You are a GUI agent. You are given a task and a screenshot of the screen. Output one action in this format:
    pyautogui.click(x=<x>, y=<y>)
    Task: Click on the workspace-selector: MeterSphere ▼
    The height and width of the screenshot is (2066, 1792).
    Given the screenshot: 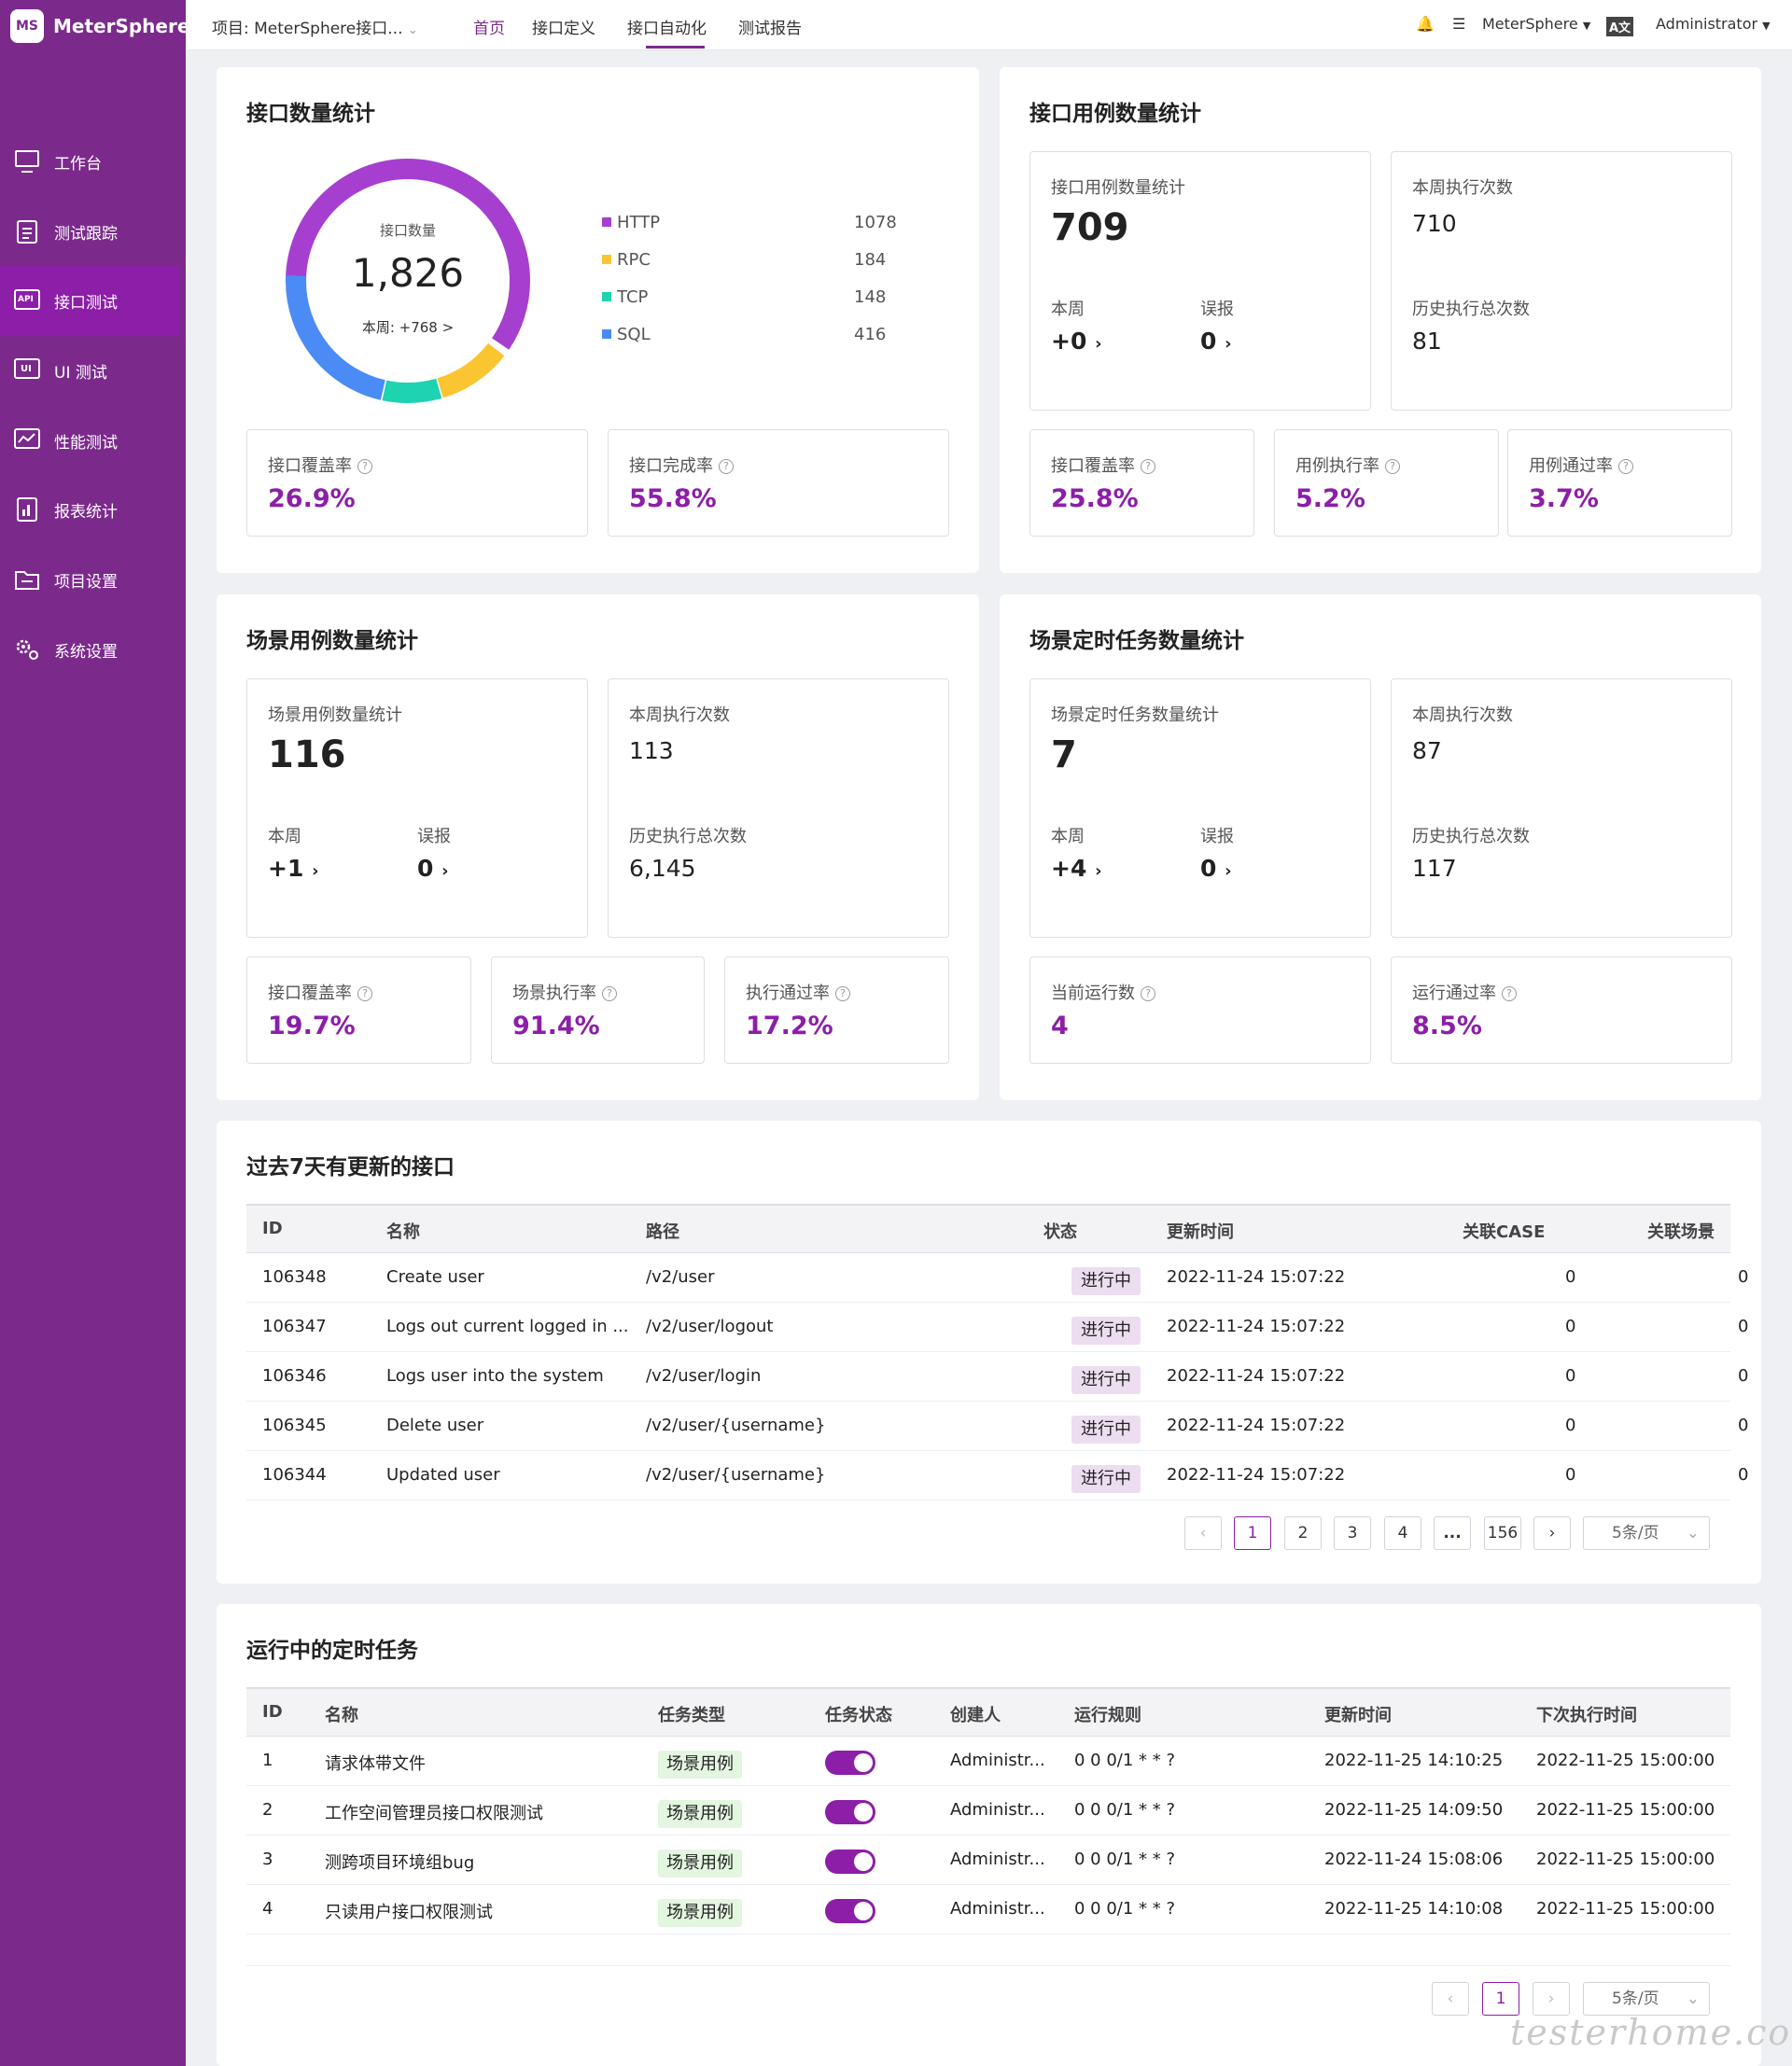 What is the action you would take?
    pyautogui.click(x=1536, y=24)
    